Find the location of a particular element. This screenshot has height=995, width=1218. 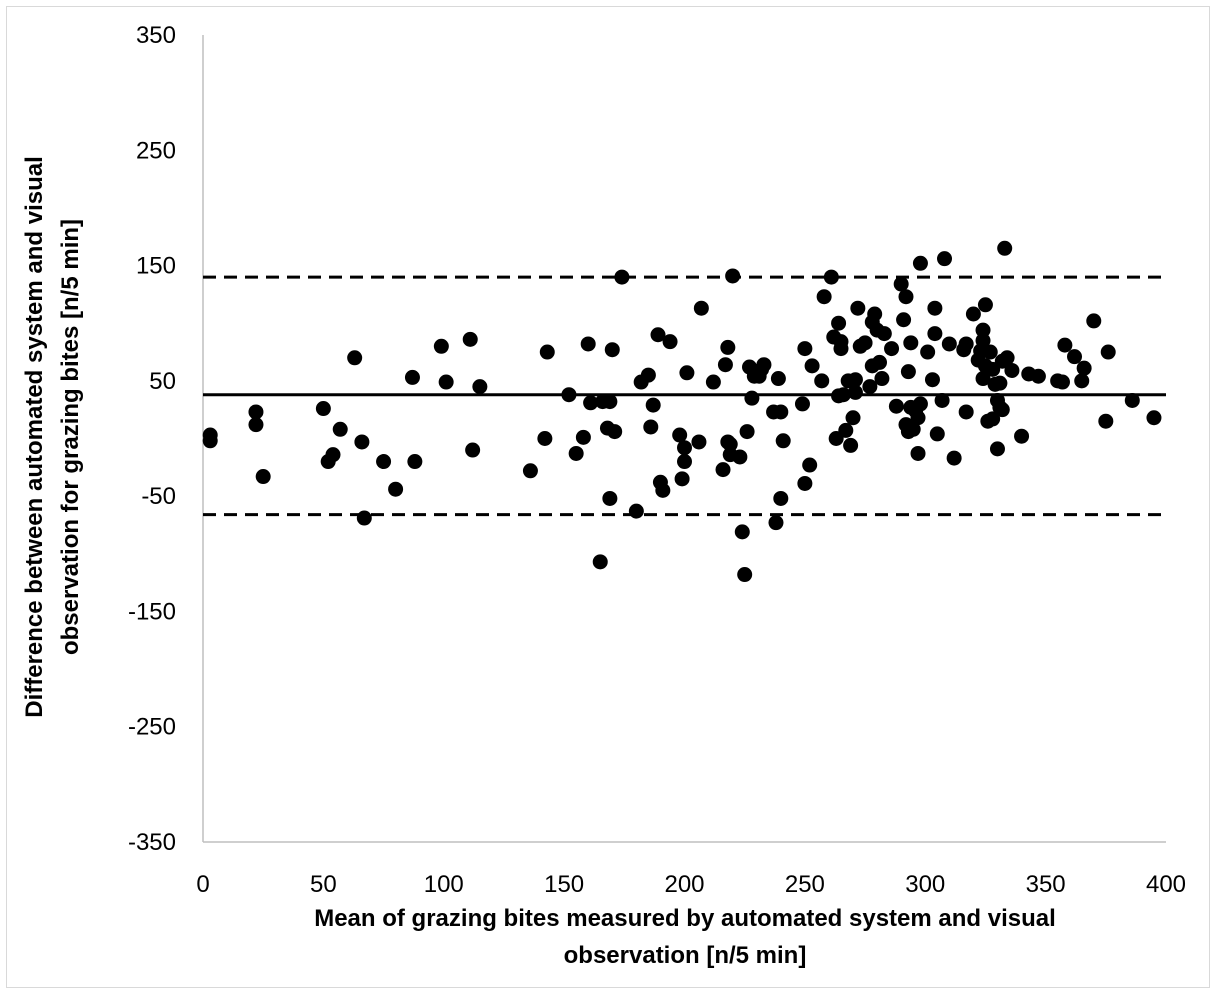

y-tick-label: -350 is located at coordinates (152, 842).